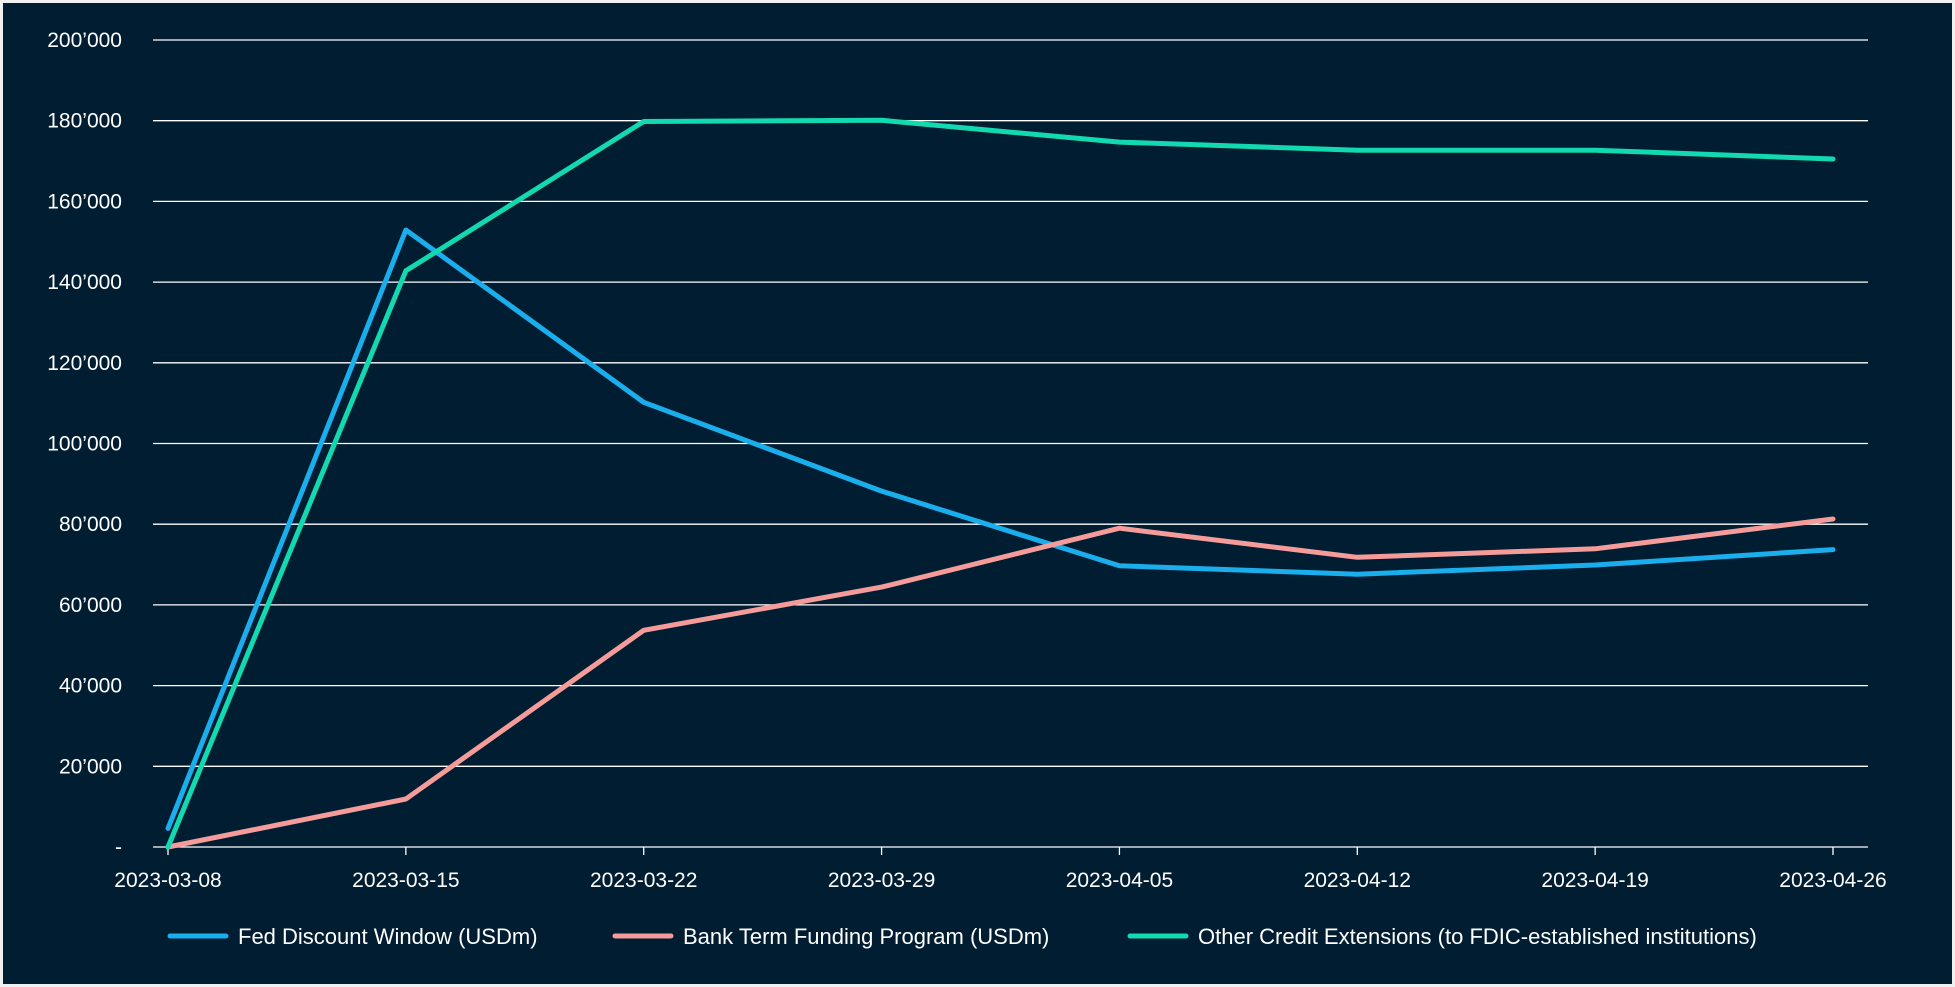 This screenshot has width=1955, height=987. I want to click on x-tick-label: 2023-03-15, so click(405, 880).